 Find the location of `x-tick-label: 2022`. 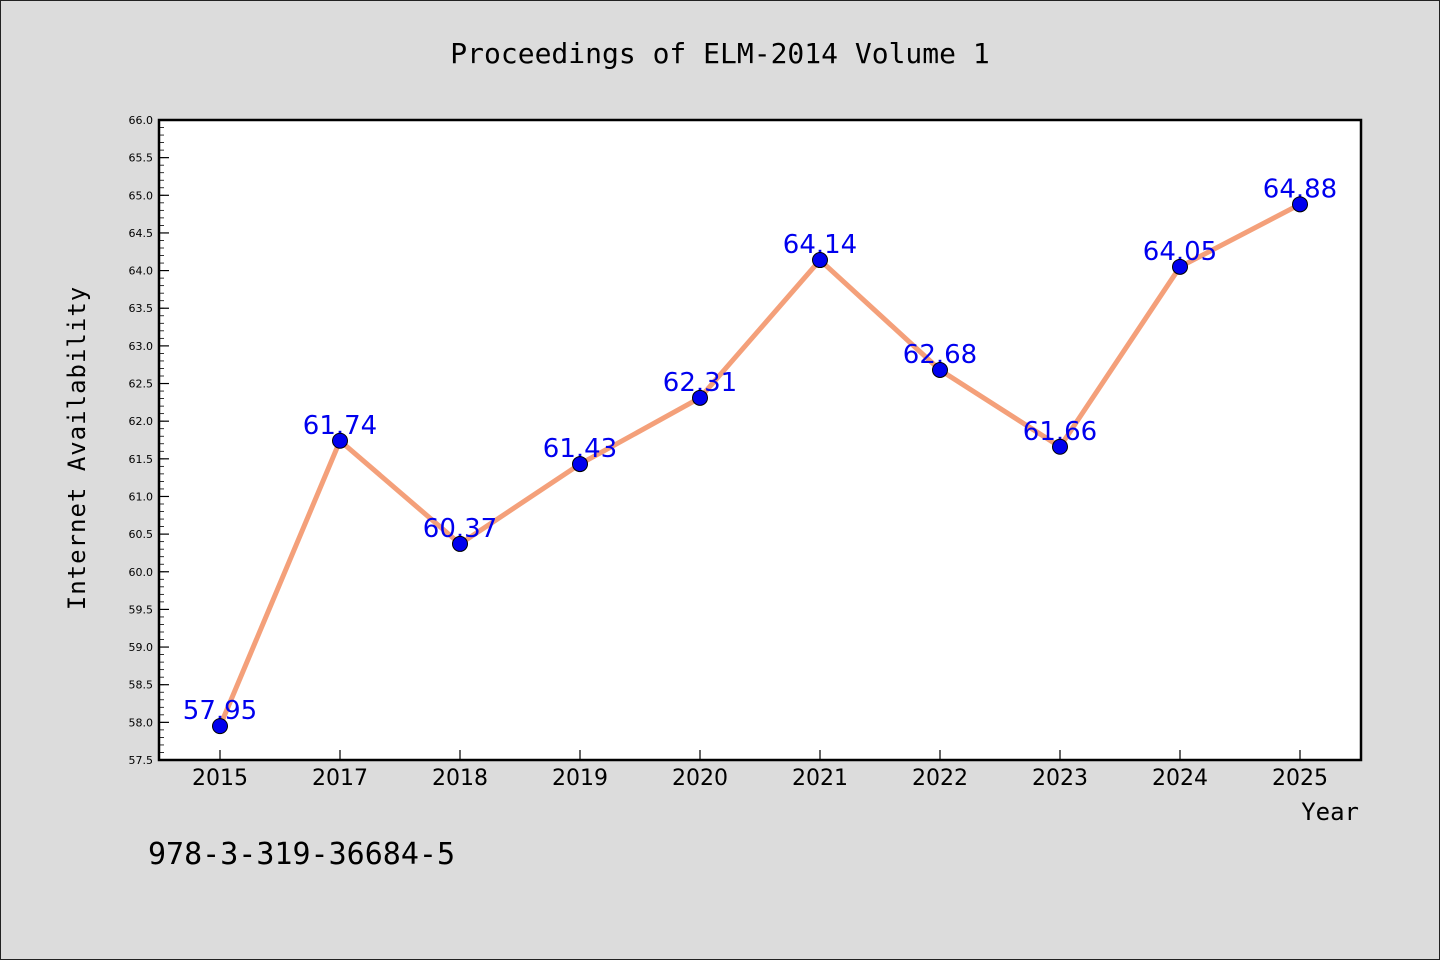

x-tick-label: 2022 is located at coordinates (940, 778).